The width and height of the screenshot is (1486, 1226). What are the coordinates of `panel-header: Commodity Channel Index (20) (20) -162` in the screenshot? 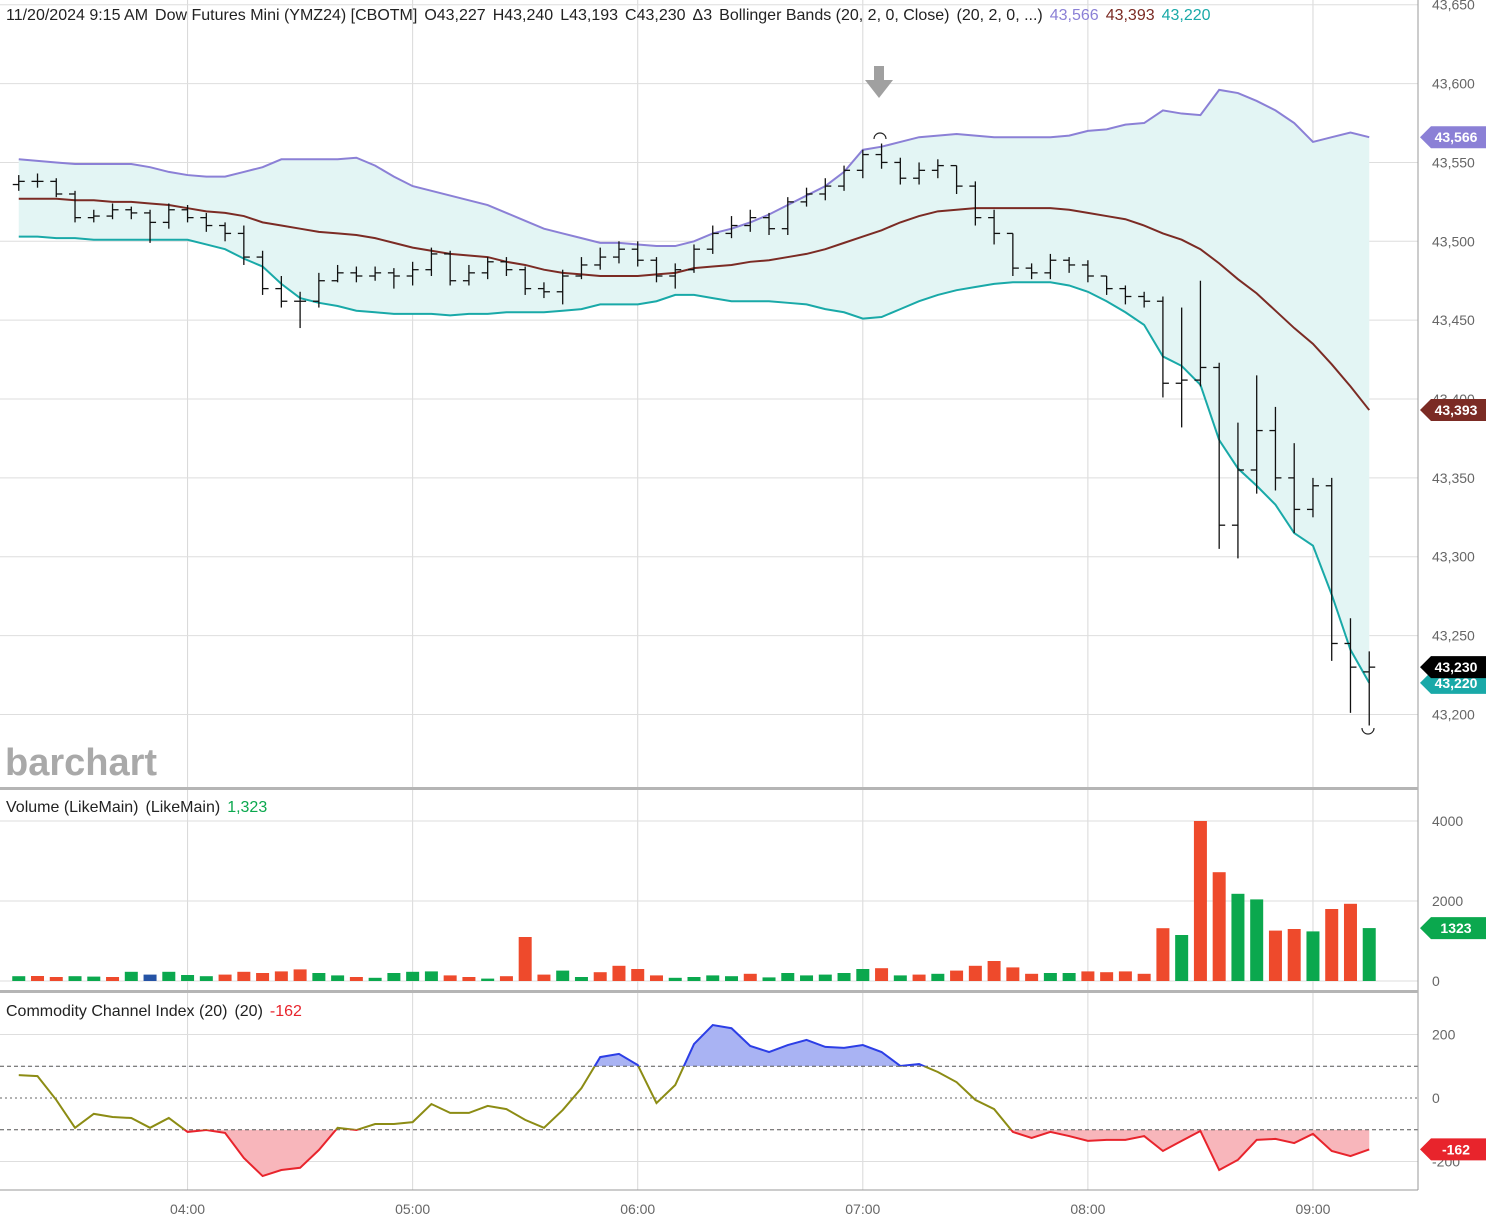 It's located at (154, 1011).